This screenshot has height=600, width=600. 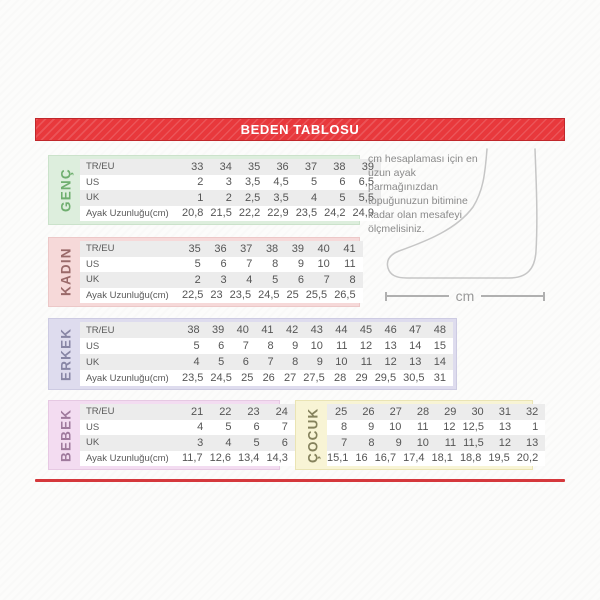 I want to click on bottom-red-divider, so click(x=300, y=480).